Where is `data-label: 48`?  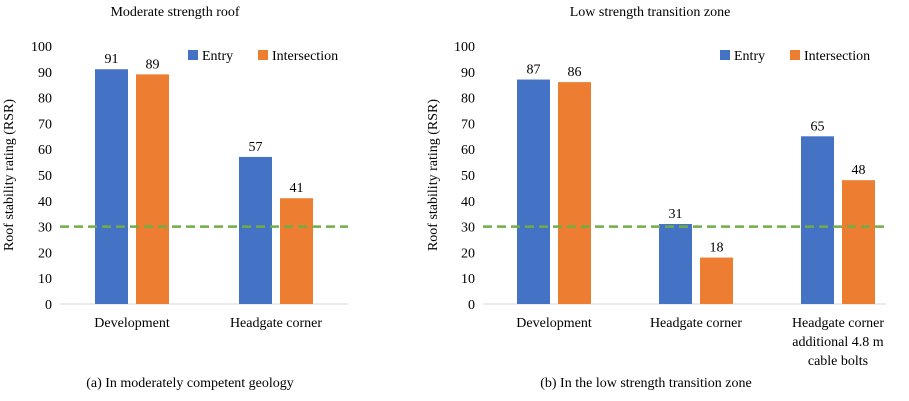 data-label: 48 is located at coordinates (859, 170).